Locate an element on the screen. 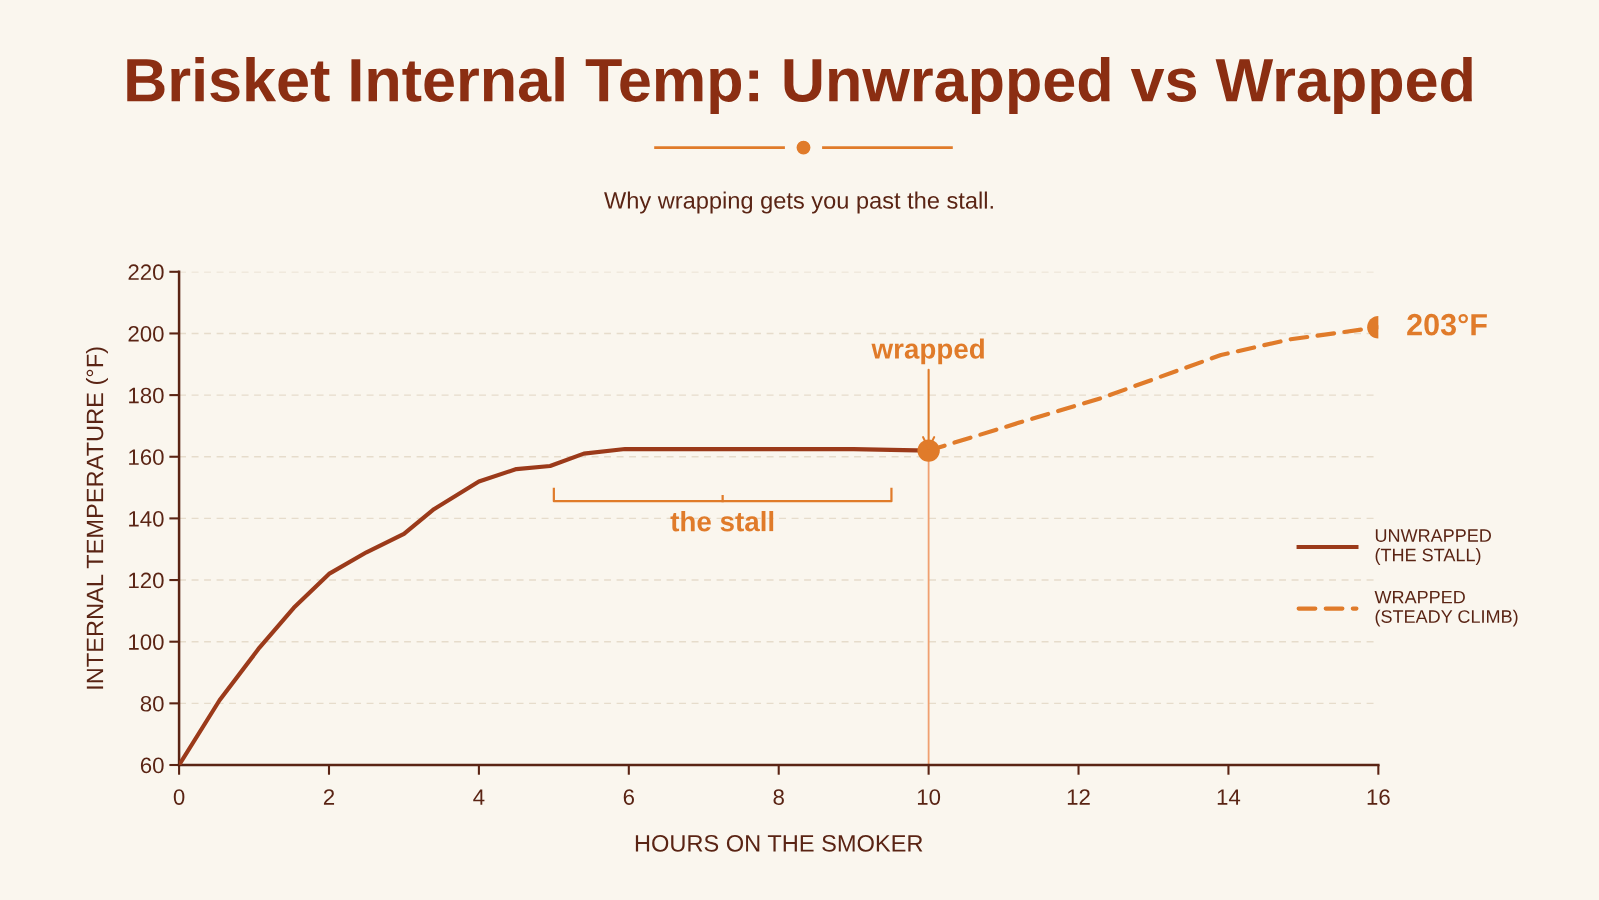 The height and width of the screenshot is (900, 1599). chart-subtitle: Why wrapping gets you past the stall. is located at coordinates (798, 202).